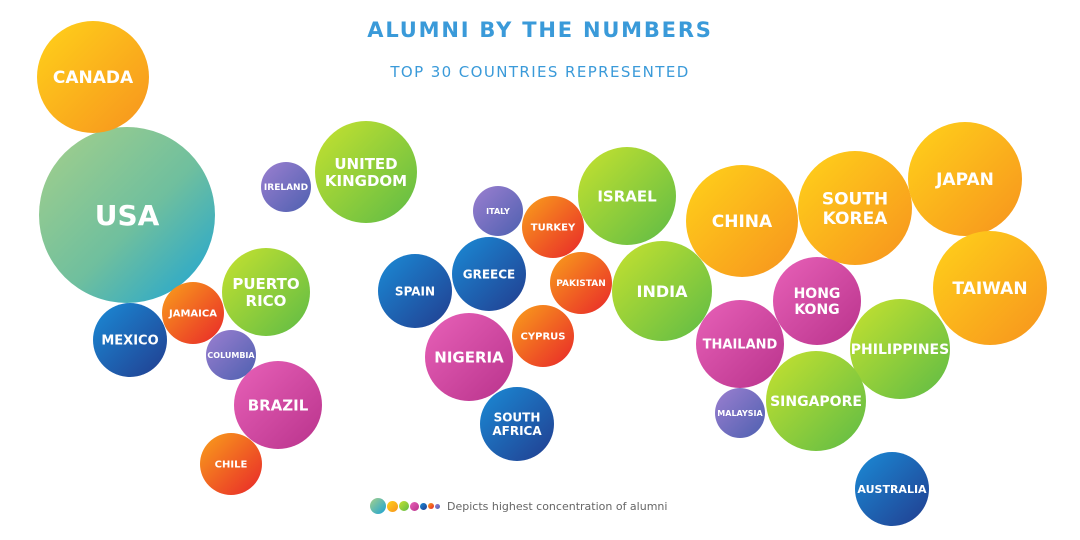 The width and height of the screenshot is (1080, 540). What do you see at coordinates (540, 30) in the screenshot?
I see `chart-title: ALUMNI BY THE NUMBERS` at bounding box center [540, 30].